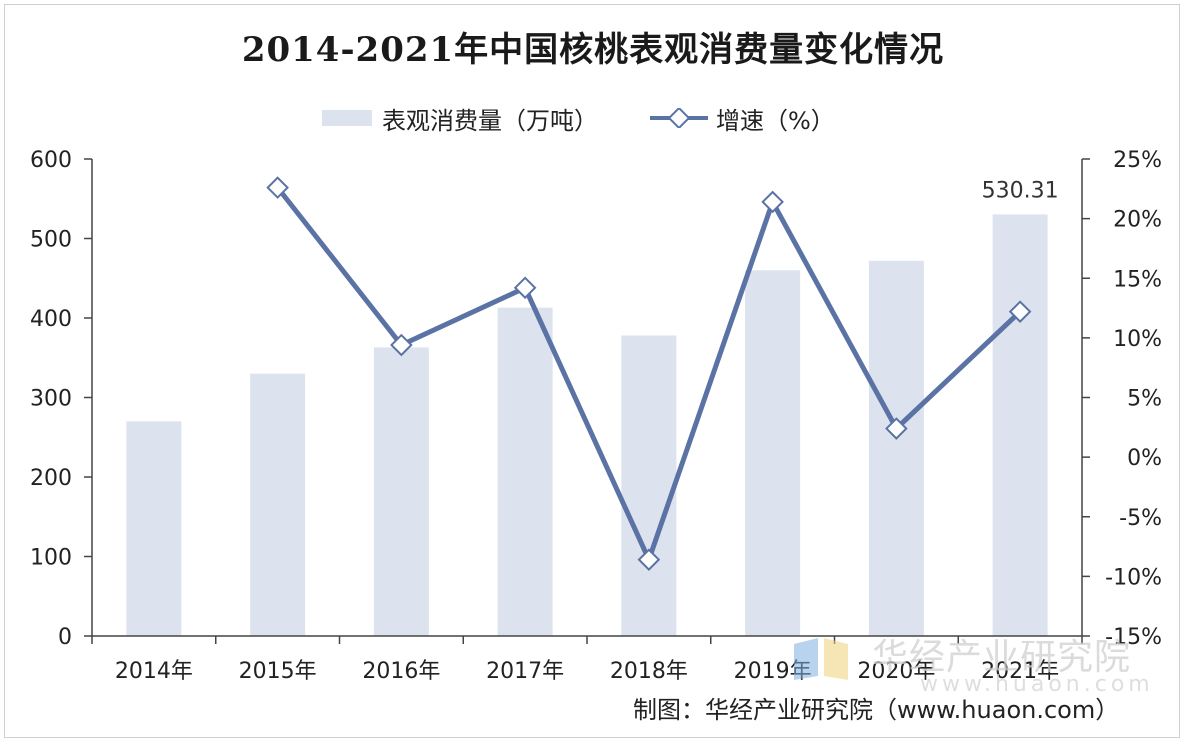  Describe the element at coordinates (51, 319) in the screenshot. I see `y-left-tick-label: 400` at that location.